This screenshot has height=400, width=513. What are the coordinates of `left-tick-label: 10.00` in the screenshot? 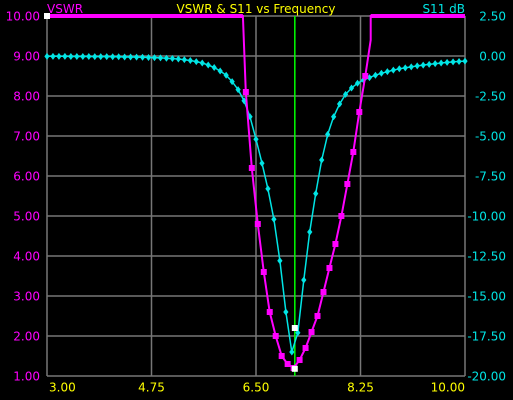 It's located at (23, 17).